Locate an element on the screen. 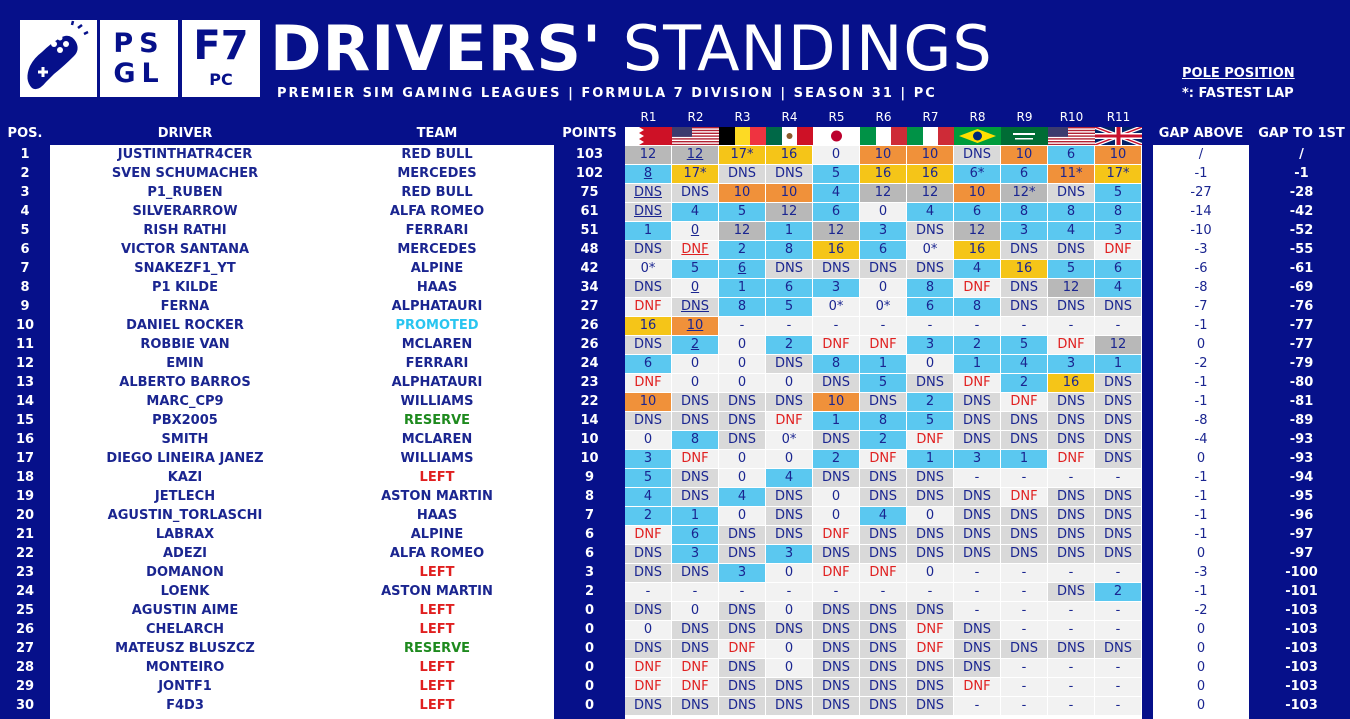 The width and height of the screenshot is (1350, 719). row-gap-first: -79 is located at coordinates (1301, 363).